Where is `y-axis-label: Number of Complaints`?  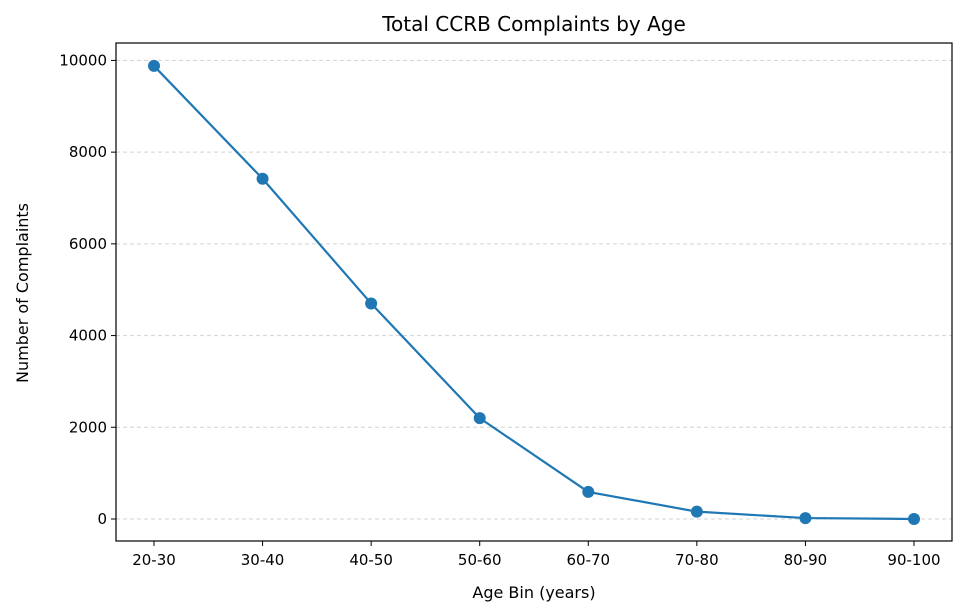
y-axis-label: Number of Complaints is located at coordinates (22, 293).